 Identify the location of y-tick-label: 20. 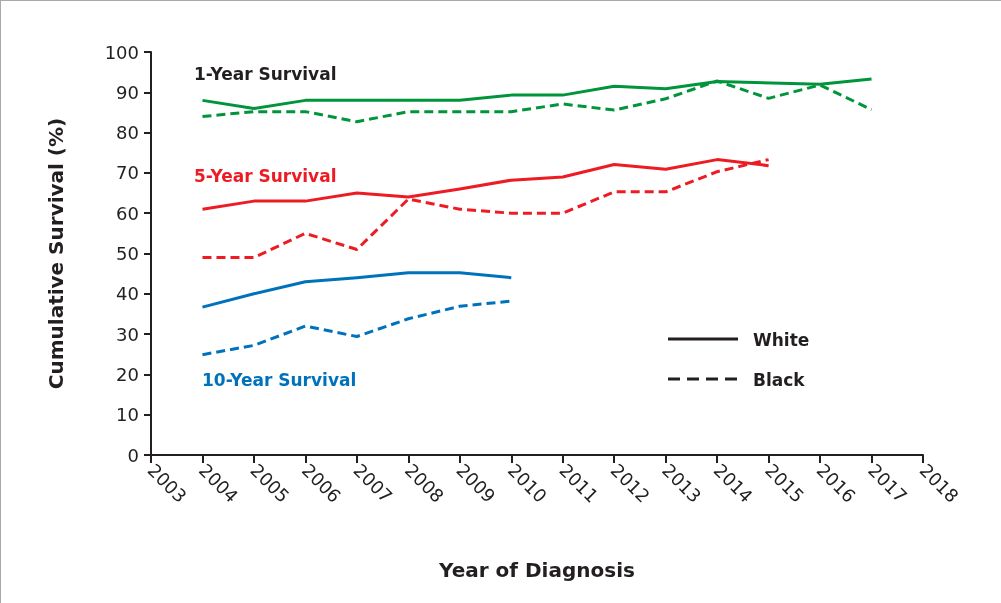
(127, 374).